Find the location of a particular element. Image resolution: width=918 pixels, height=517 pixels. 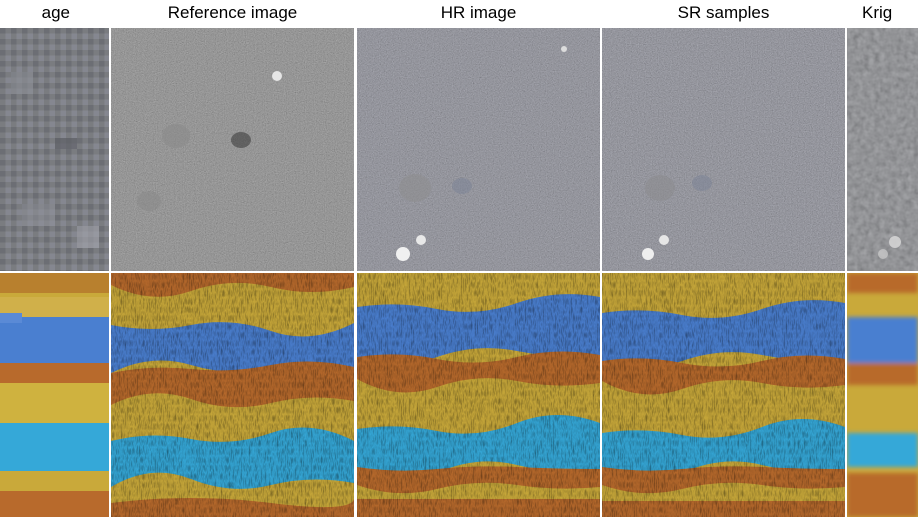

stone-krig-image is located at coordinates (882, 149).